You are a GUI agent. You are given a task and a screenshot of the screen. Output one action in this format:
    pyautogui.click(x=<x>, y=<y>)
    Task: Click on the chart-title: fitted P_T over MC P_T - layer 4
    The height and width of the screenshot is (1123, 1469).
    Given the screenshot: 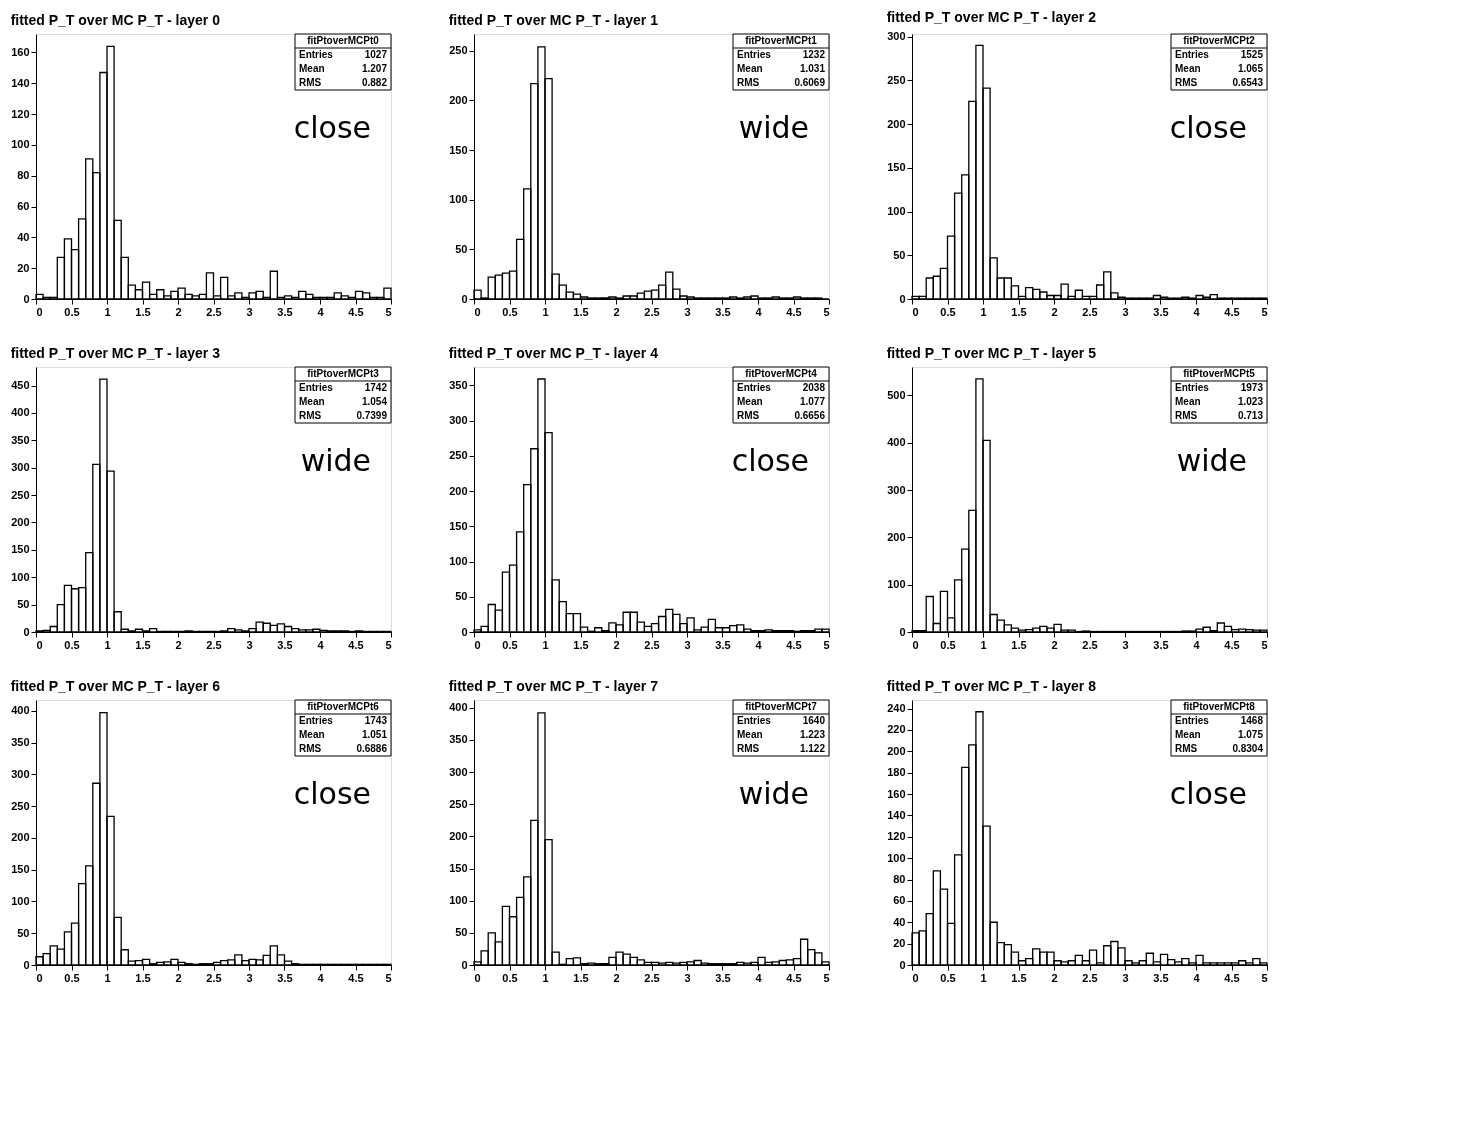 What is the action you would take?
    pyautogui.click(x=553, y=352)
    